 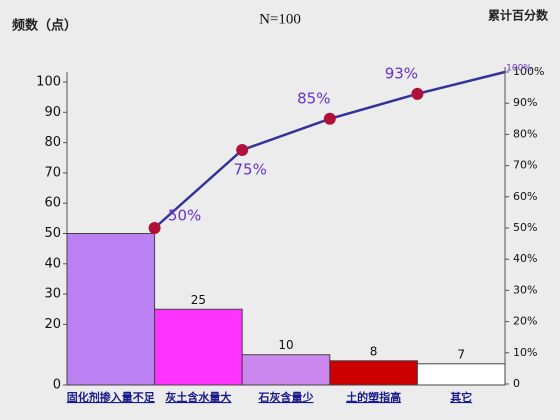 What do you see at coordinates (525, 165) in the screenshot?
I see `y2-tick-label: 70%` at bounding box center [525, 165].